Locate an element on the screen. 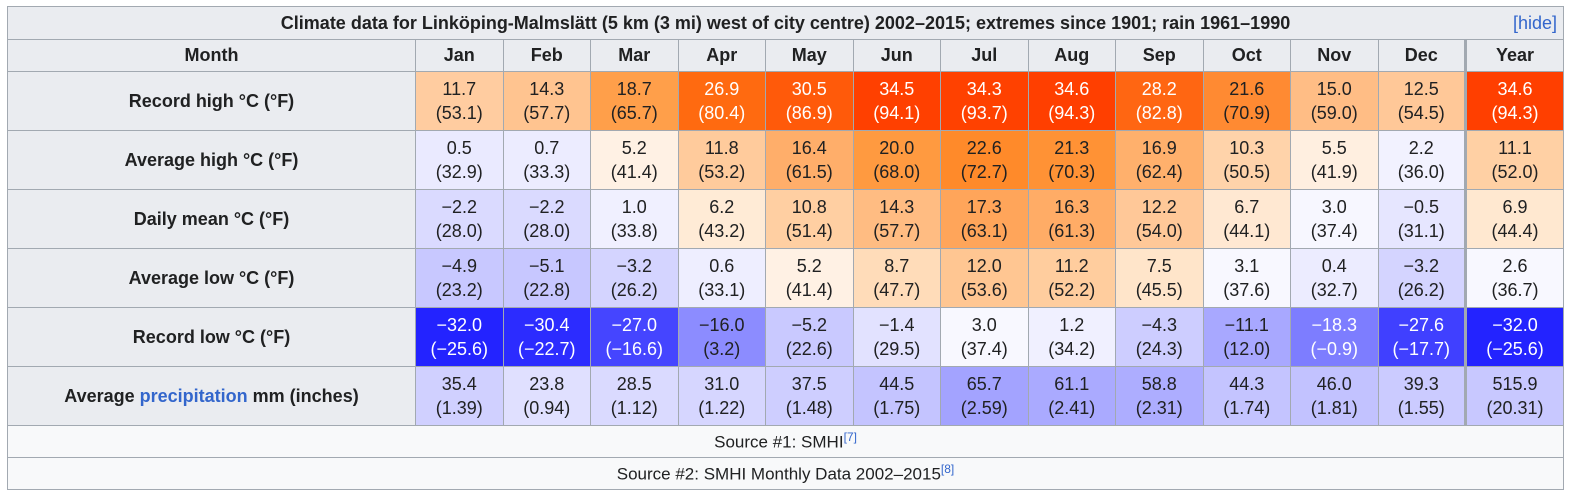  value-secondary: (34.2) is located at coordinates (1072, 349).